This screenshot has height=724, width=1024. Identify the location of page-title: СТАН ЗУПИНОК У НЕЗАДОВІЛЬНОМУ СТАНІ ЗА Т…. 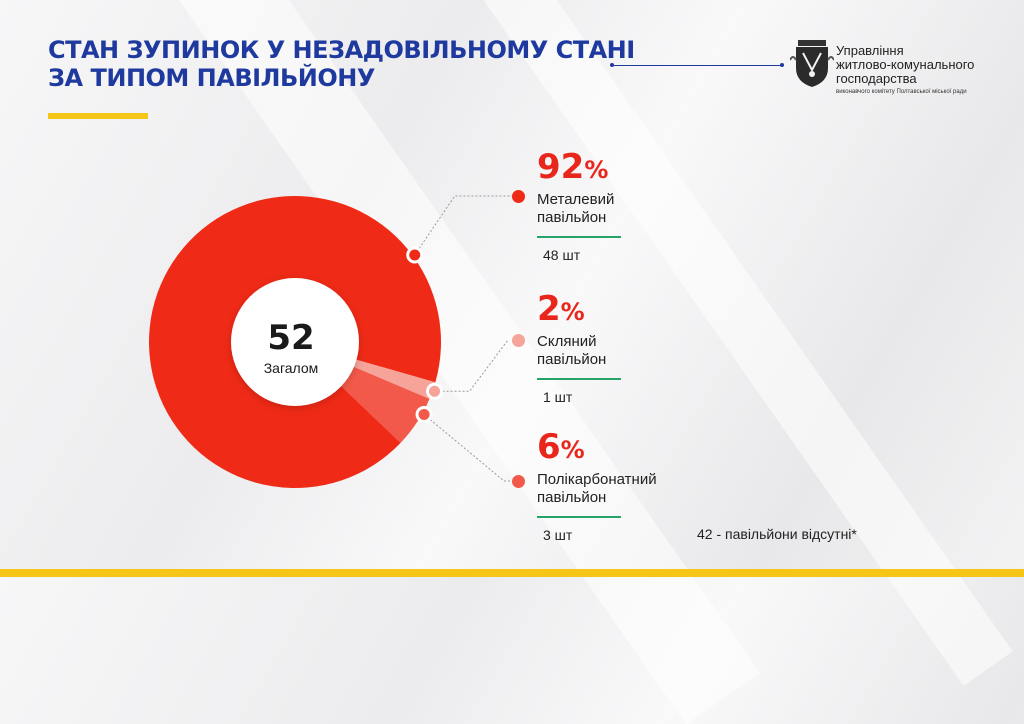
(341, 64).